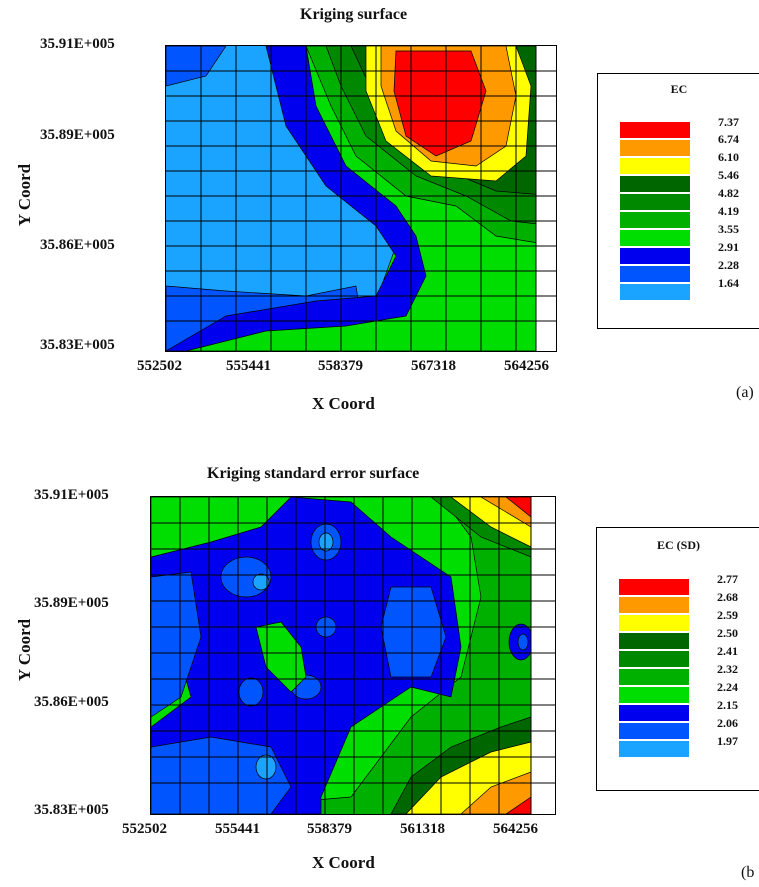 The image size is (759, 887). Describe the element at coordinates (728, 139) in the screenshot. I see `legend-value: 6.74` at that location.